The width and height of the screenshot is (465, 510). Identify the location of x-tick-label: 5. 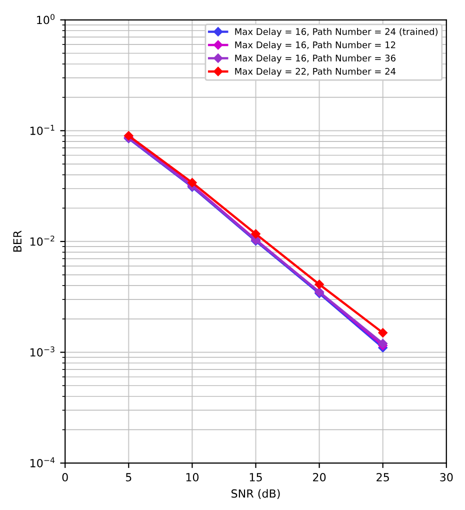
(129, 477).